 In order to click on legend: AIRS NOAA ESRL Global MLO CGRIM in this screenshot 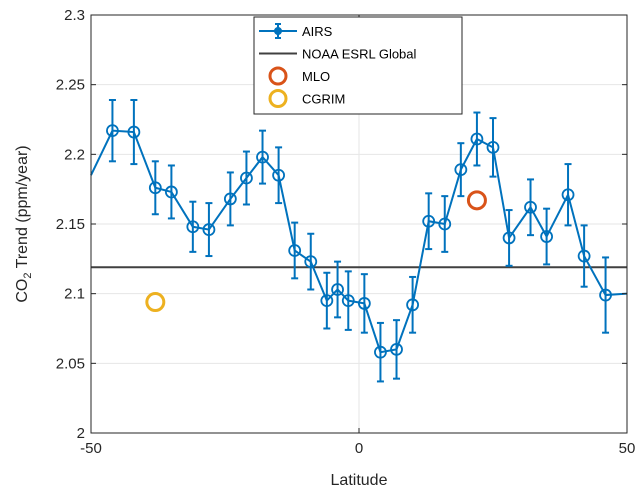, I will do `click(358, 65)`.